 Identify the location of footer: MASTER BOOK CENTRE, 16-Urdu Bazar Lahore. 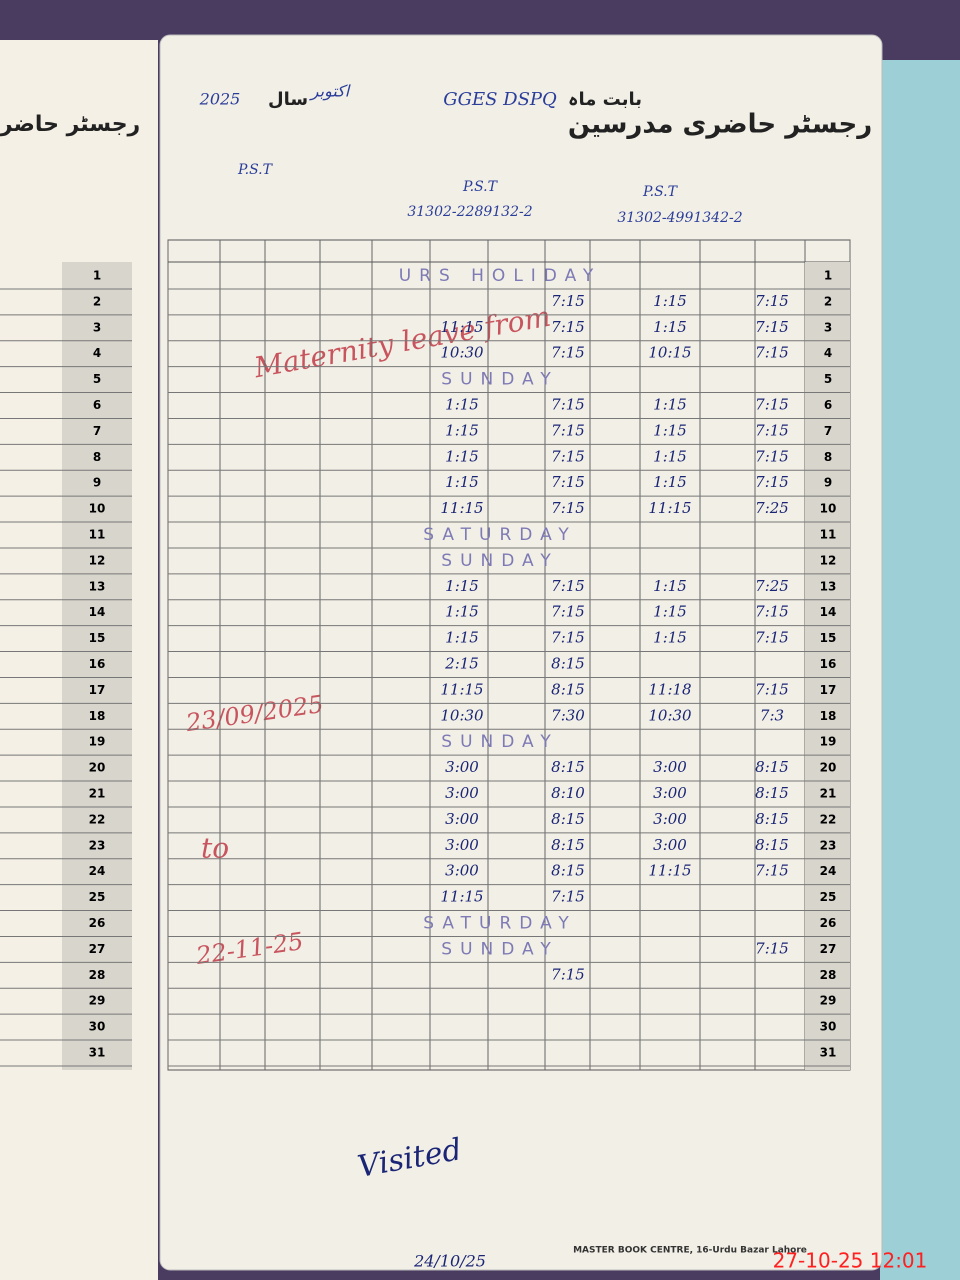
(690, 1251).